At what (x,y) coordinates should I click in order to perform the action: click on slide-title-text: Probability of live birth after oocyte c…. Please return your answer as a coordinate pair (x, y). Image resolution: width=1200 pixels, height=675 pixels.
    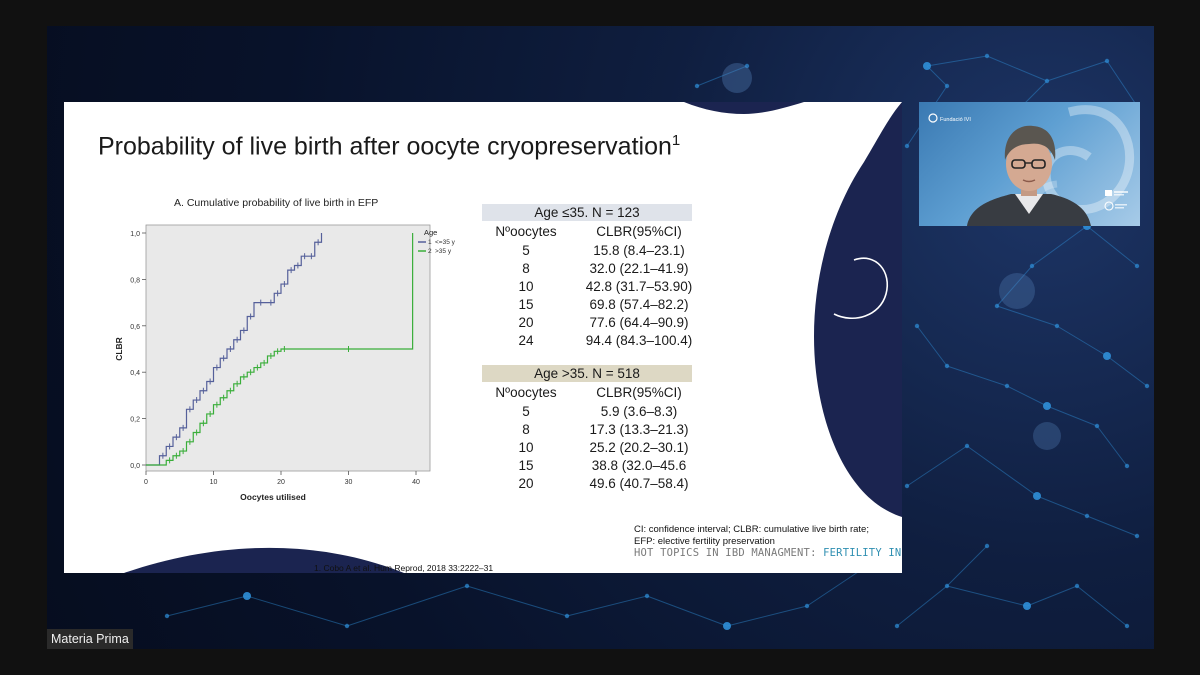
    Looking at the image, I should click on (385, 146).